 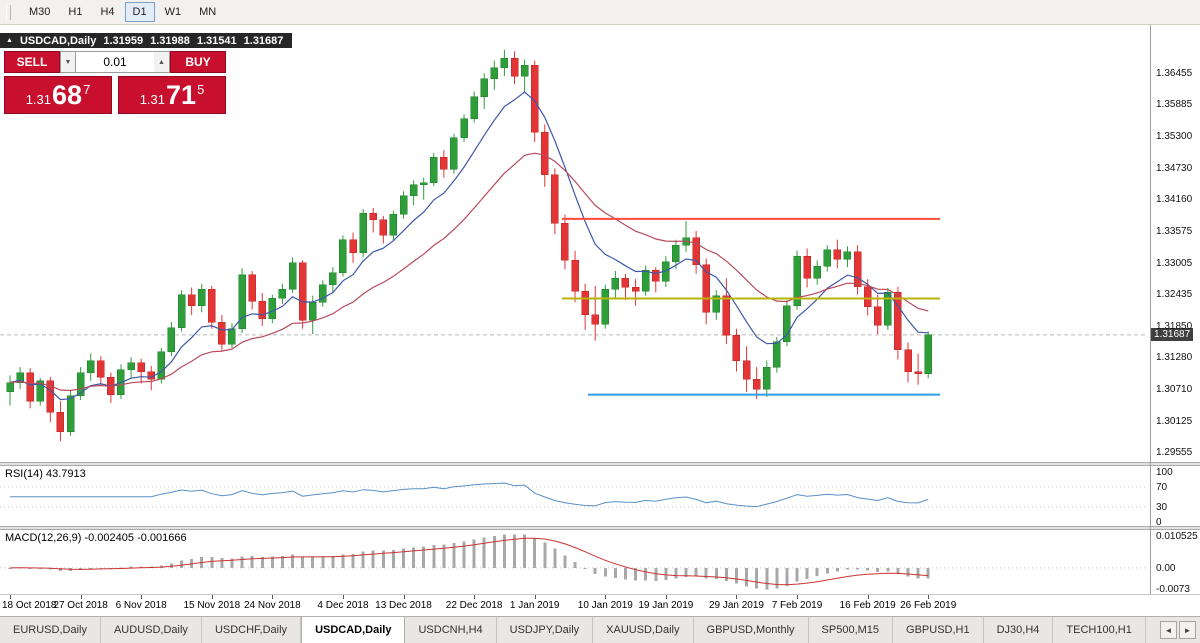 What do you see at coordinates (1174, 358) in the screenshot?
I see `price-axis-label: 1.31280` at bounding box center [1174, 358].